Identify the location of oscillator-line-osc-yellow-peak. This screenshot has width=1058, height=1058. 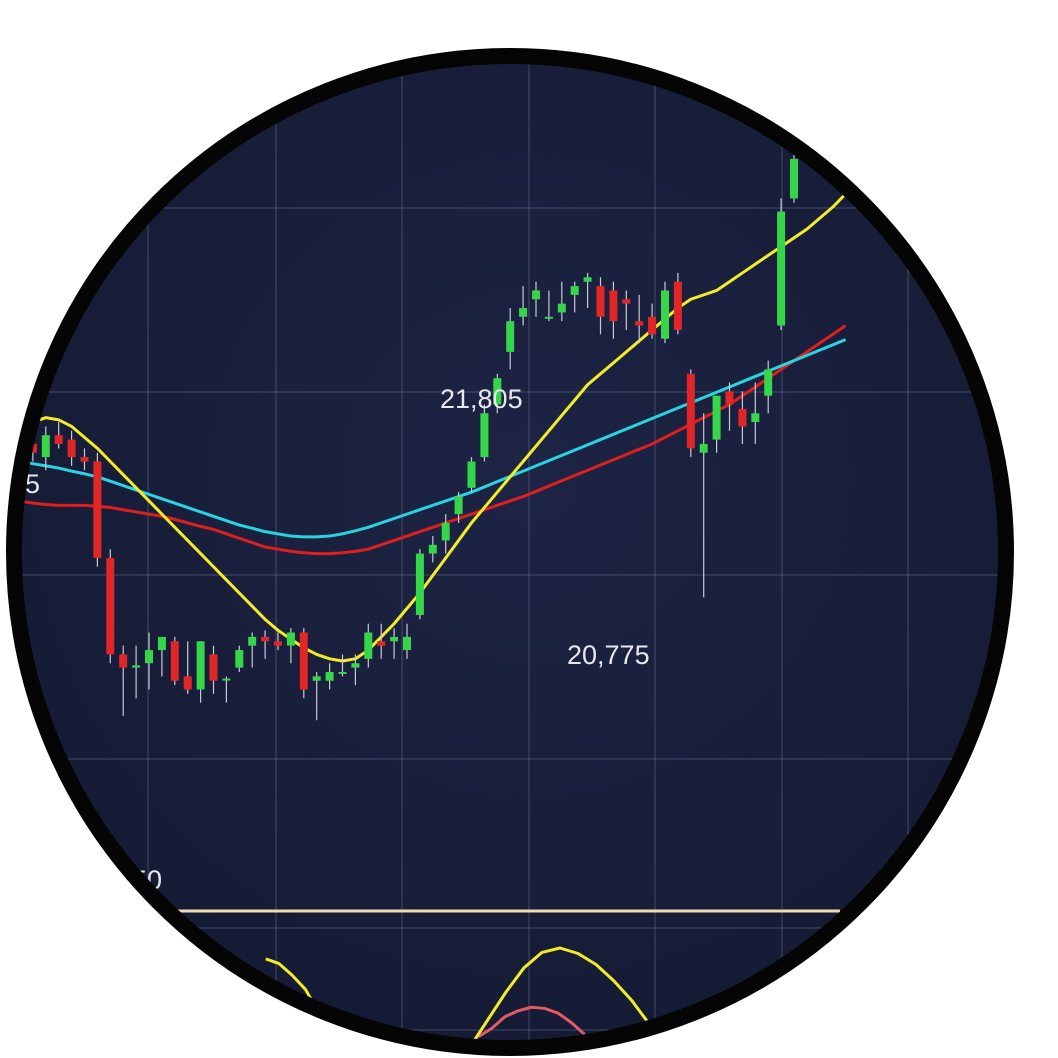
(560, 995).